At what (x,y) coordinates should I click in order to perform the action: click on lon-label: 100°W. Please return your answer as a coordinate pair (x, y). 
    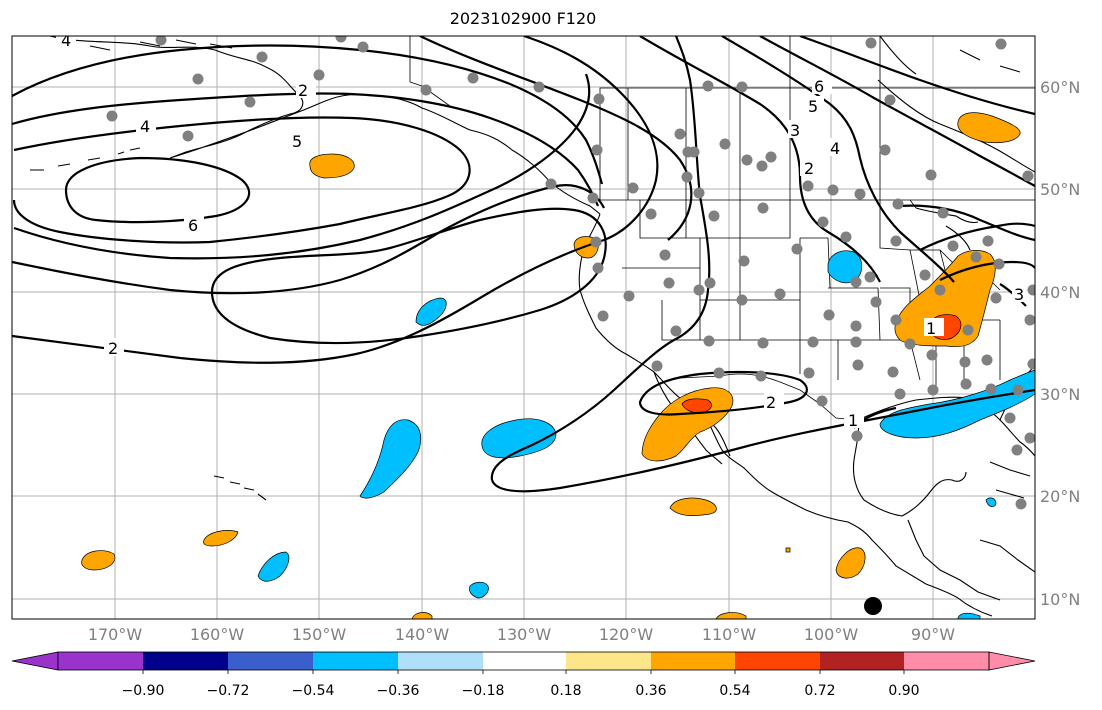
    Looking at the image, I should click on (831, 634).